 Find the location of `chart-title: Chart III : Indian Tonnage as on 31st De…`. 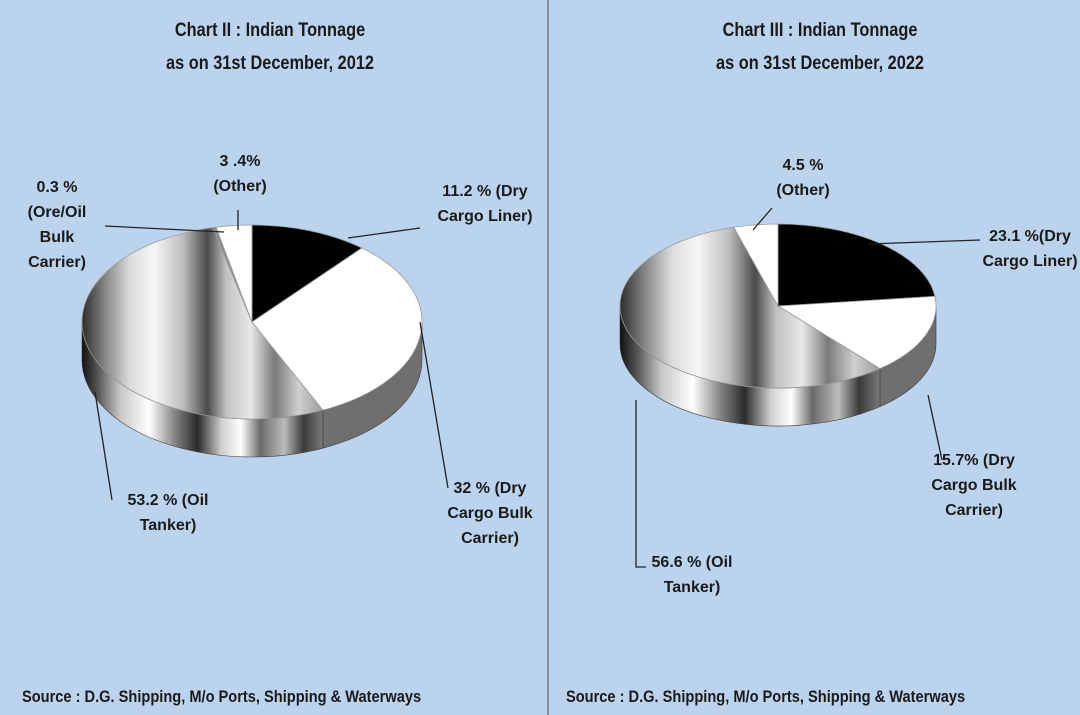

chart-title: Chart III : Indian Tonnage as on 31st De… is located at coordinates (820, 47).